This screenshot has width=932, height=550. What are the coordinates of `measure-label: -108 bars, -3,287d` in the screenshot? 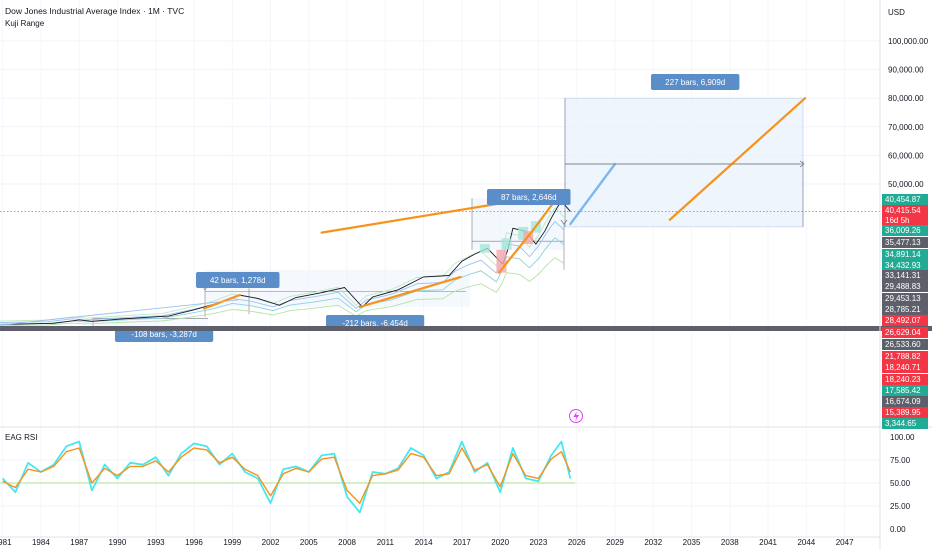 It's located at (163, 334).